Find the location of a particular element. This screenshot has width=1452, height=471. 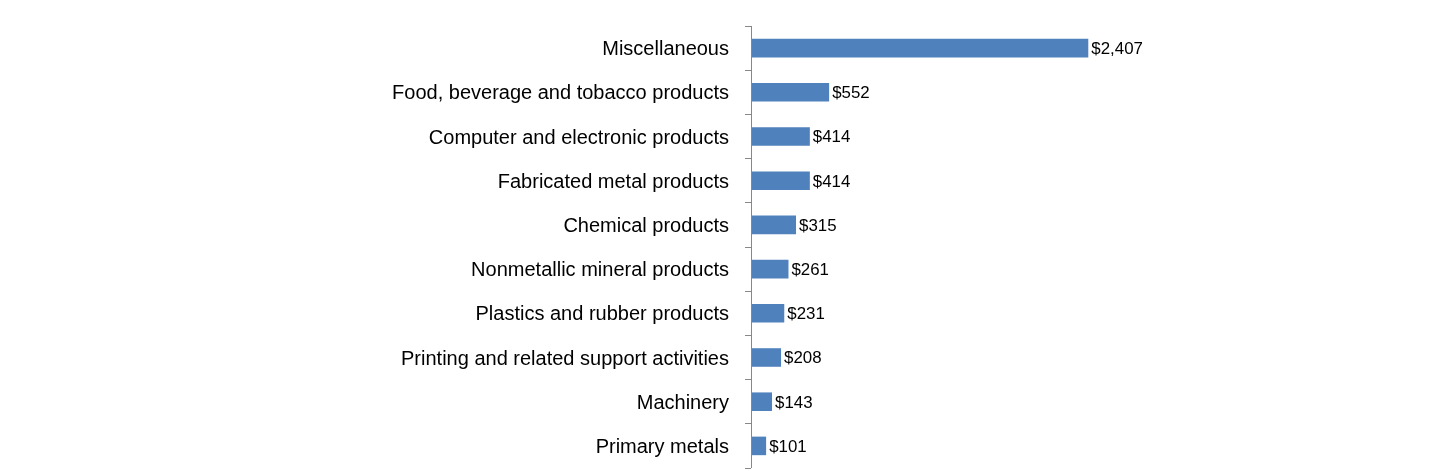

y-tick-label: Food, beverage and tobacco products is located at coordinates (560, 92).